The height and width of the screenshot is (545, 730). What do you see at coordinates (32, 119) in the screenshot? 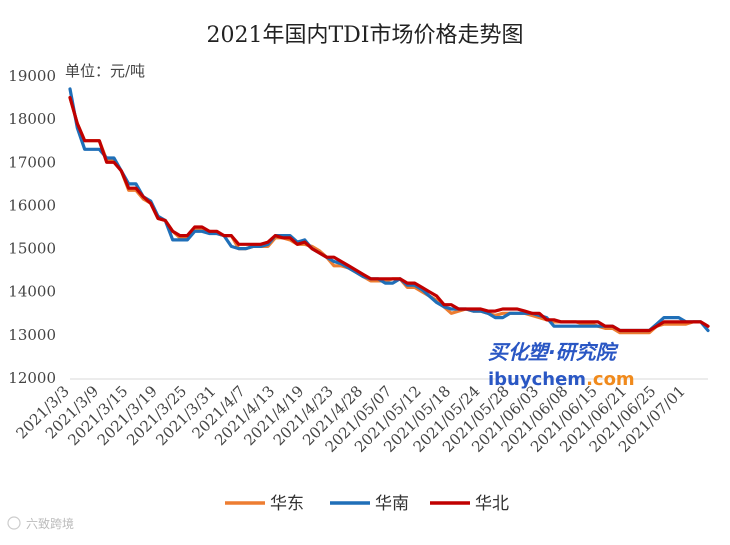
I see `y-tick-label: 18000` at bounding box center [32, 119].